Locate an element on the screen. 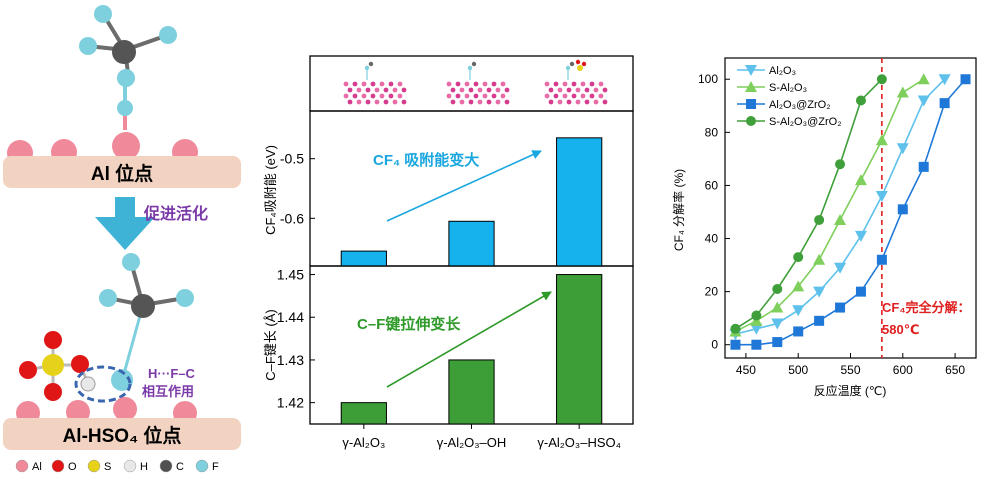  legend-atom-label: O is located at coordinates (72, 467).